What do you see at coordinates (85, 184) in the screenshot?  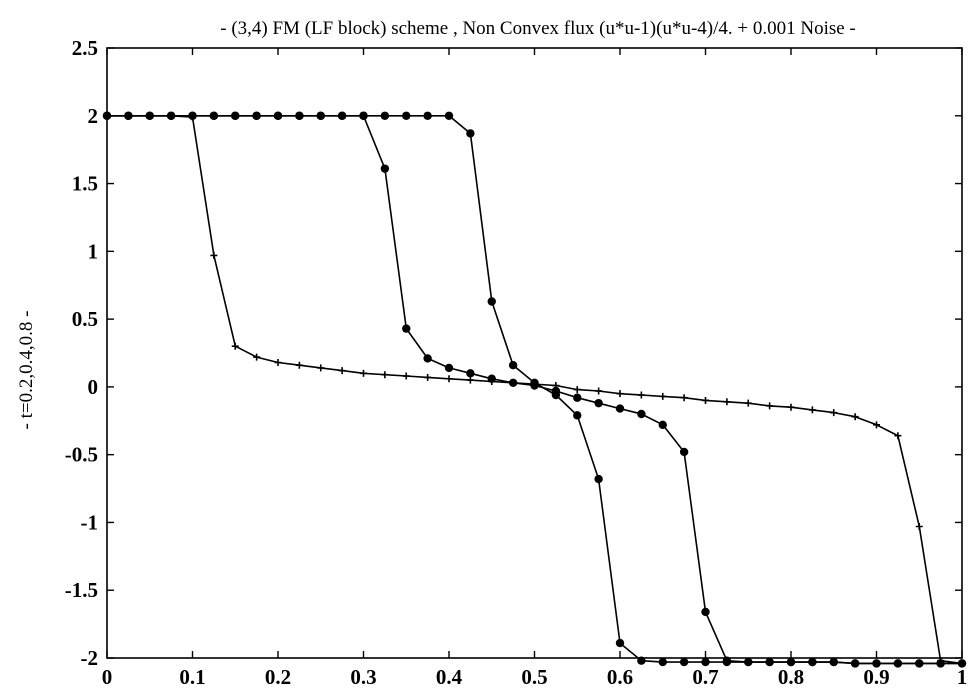 I see `y-tick-label: 1.5` at bounding box center [85, 184].